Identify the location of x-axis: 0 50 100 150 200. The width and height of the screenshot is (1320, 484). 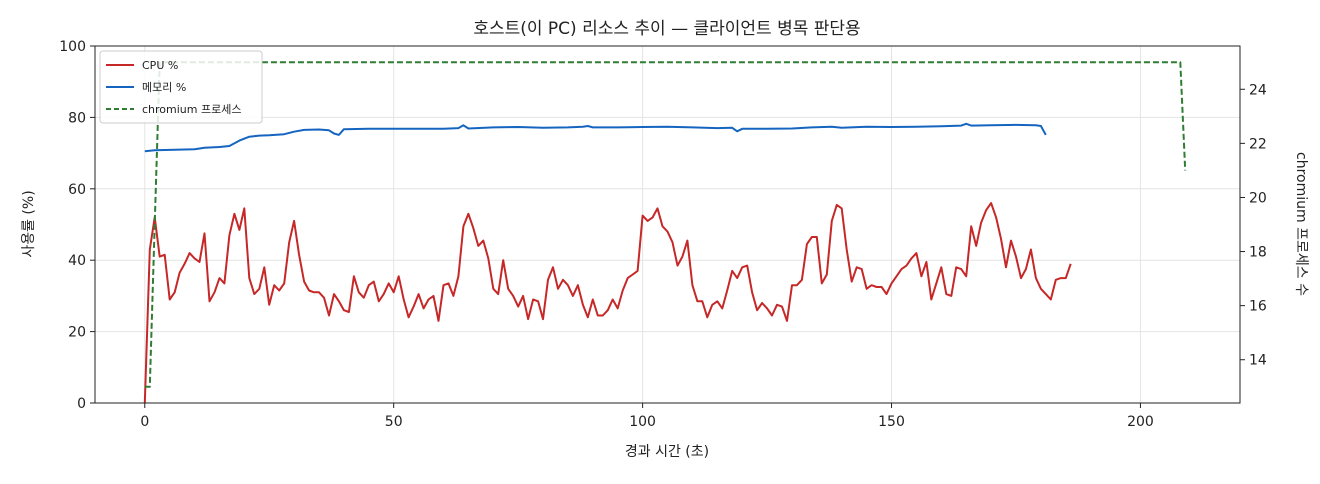
(647, 416).